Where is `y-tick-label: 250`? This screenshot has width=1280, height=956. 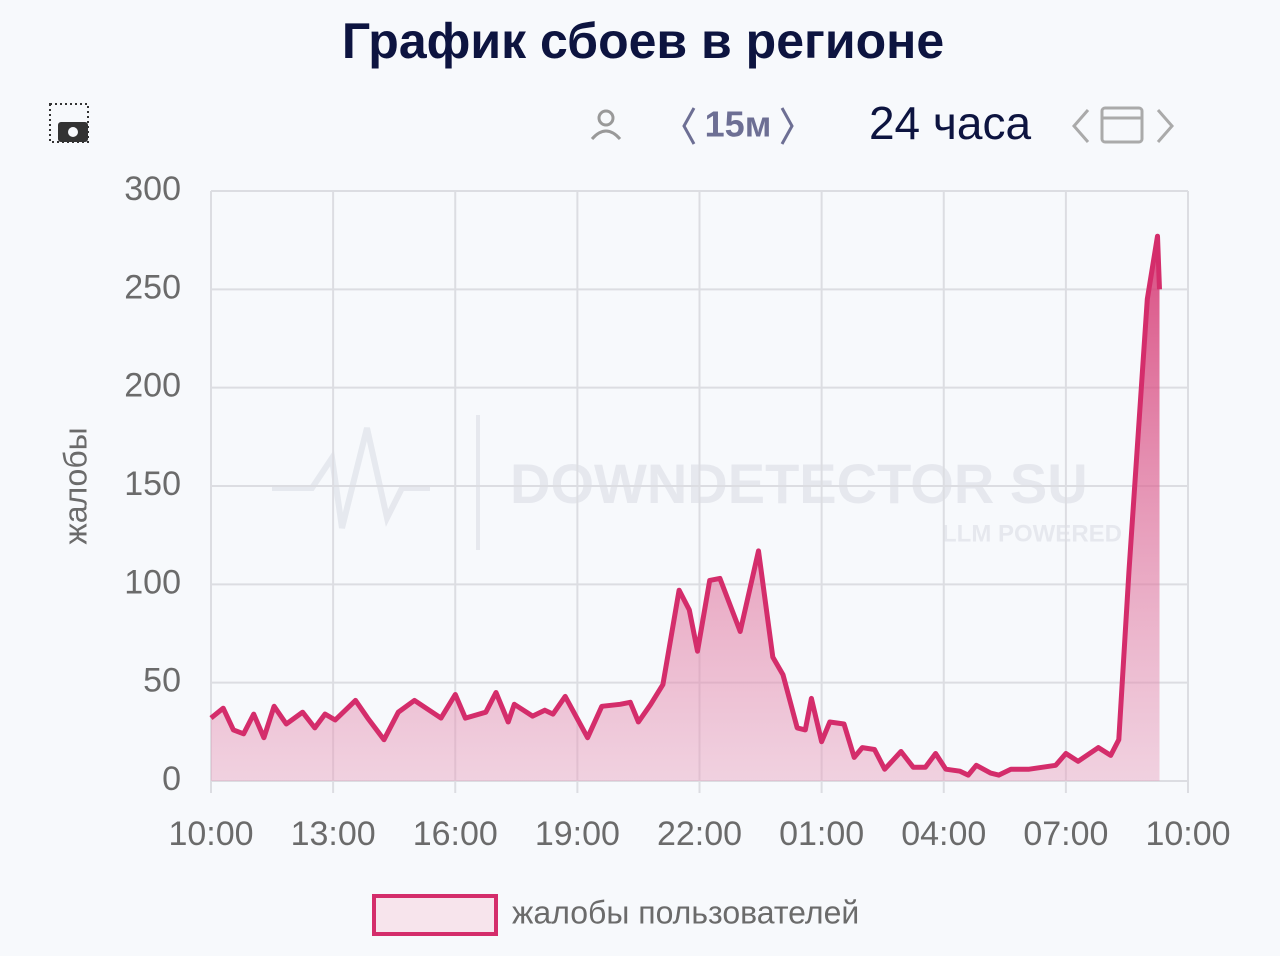
y-tick-label: 250 is located at coordinates (152, 287).